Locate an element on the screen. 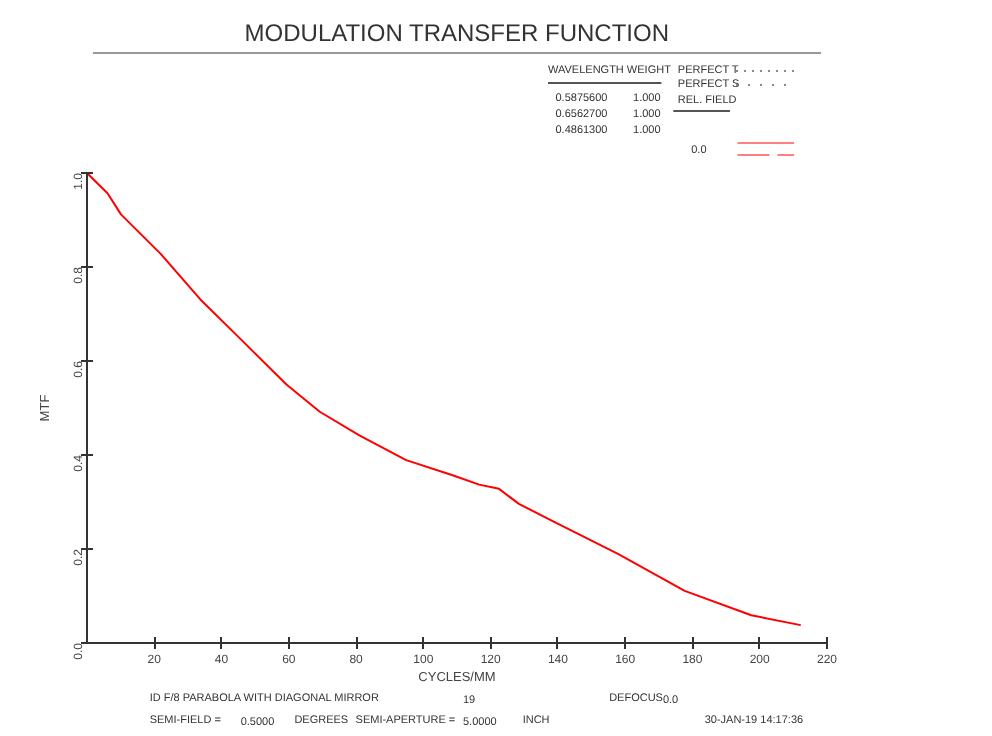 Image resolution: width=992 pixels, height=736 pixels. chart-title: MODULATION TRANSFER FUNCTION is located at coordinates (457, 33).